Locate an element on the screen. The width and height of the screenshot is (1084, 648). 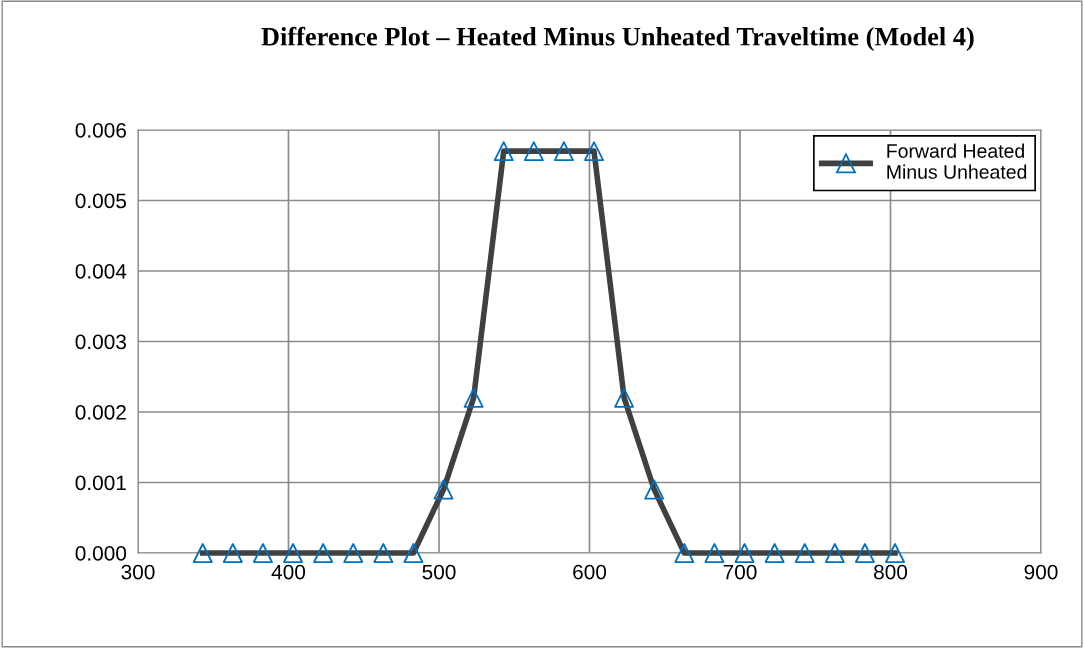
y-tick-label: 0.002 is located at coordinates (100, 412).